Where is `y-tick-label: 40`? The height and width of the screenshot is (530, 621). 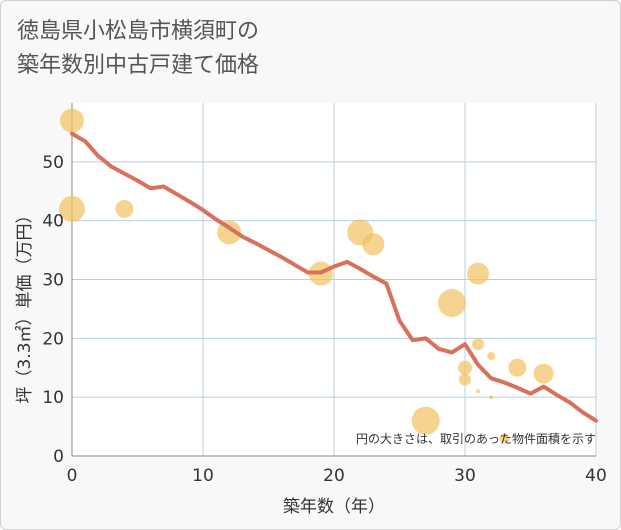
y-tick-label: 40 is located at coordinates (53, 222).